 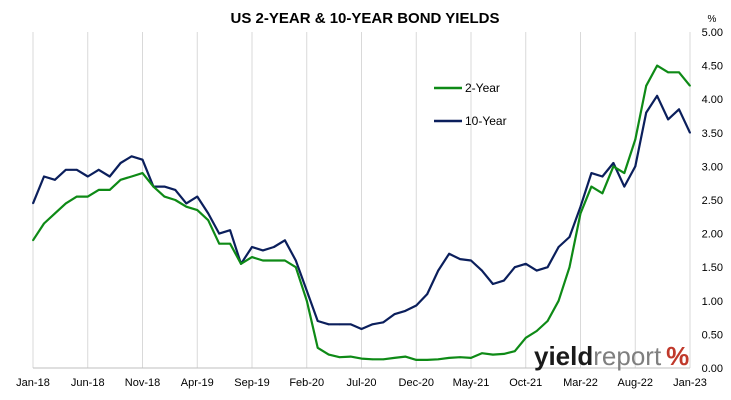 What do you see at coordinates (712, 335) in the screenshot?
I see `y-tick-label: 0.50` at bounding box center [712, 335].